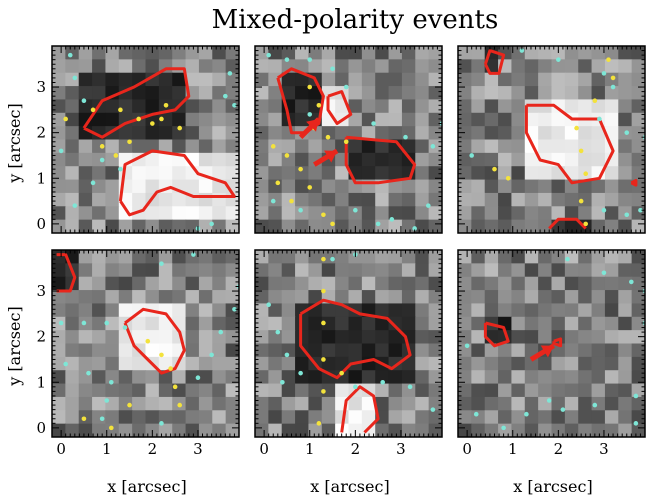 The image size is (653, 499). Describe the element at coordinates (310, 449) in the screenshot. I see `x-tick-label: 1` at that location.